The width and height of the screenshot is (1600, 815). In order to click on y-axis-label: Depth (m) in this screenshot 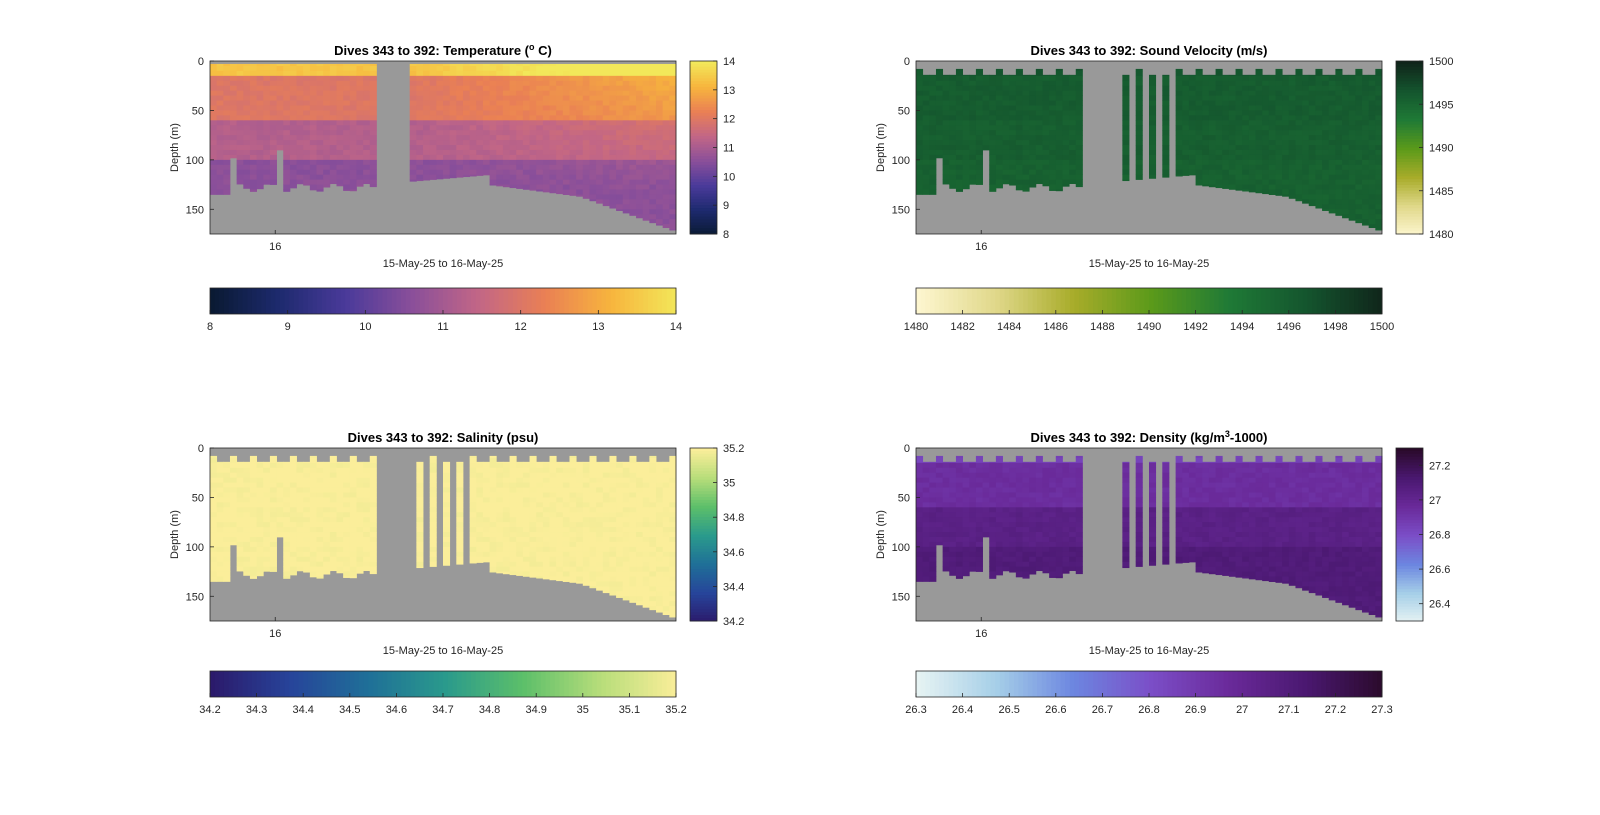, I will do `click(175, 147)`.